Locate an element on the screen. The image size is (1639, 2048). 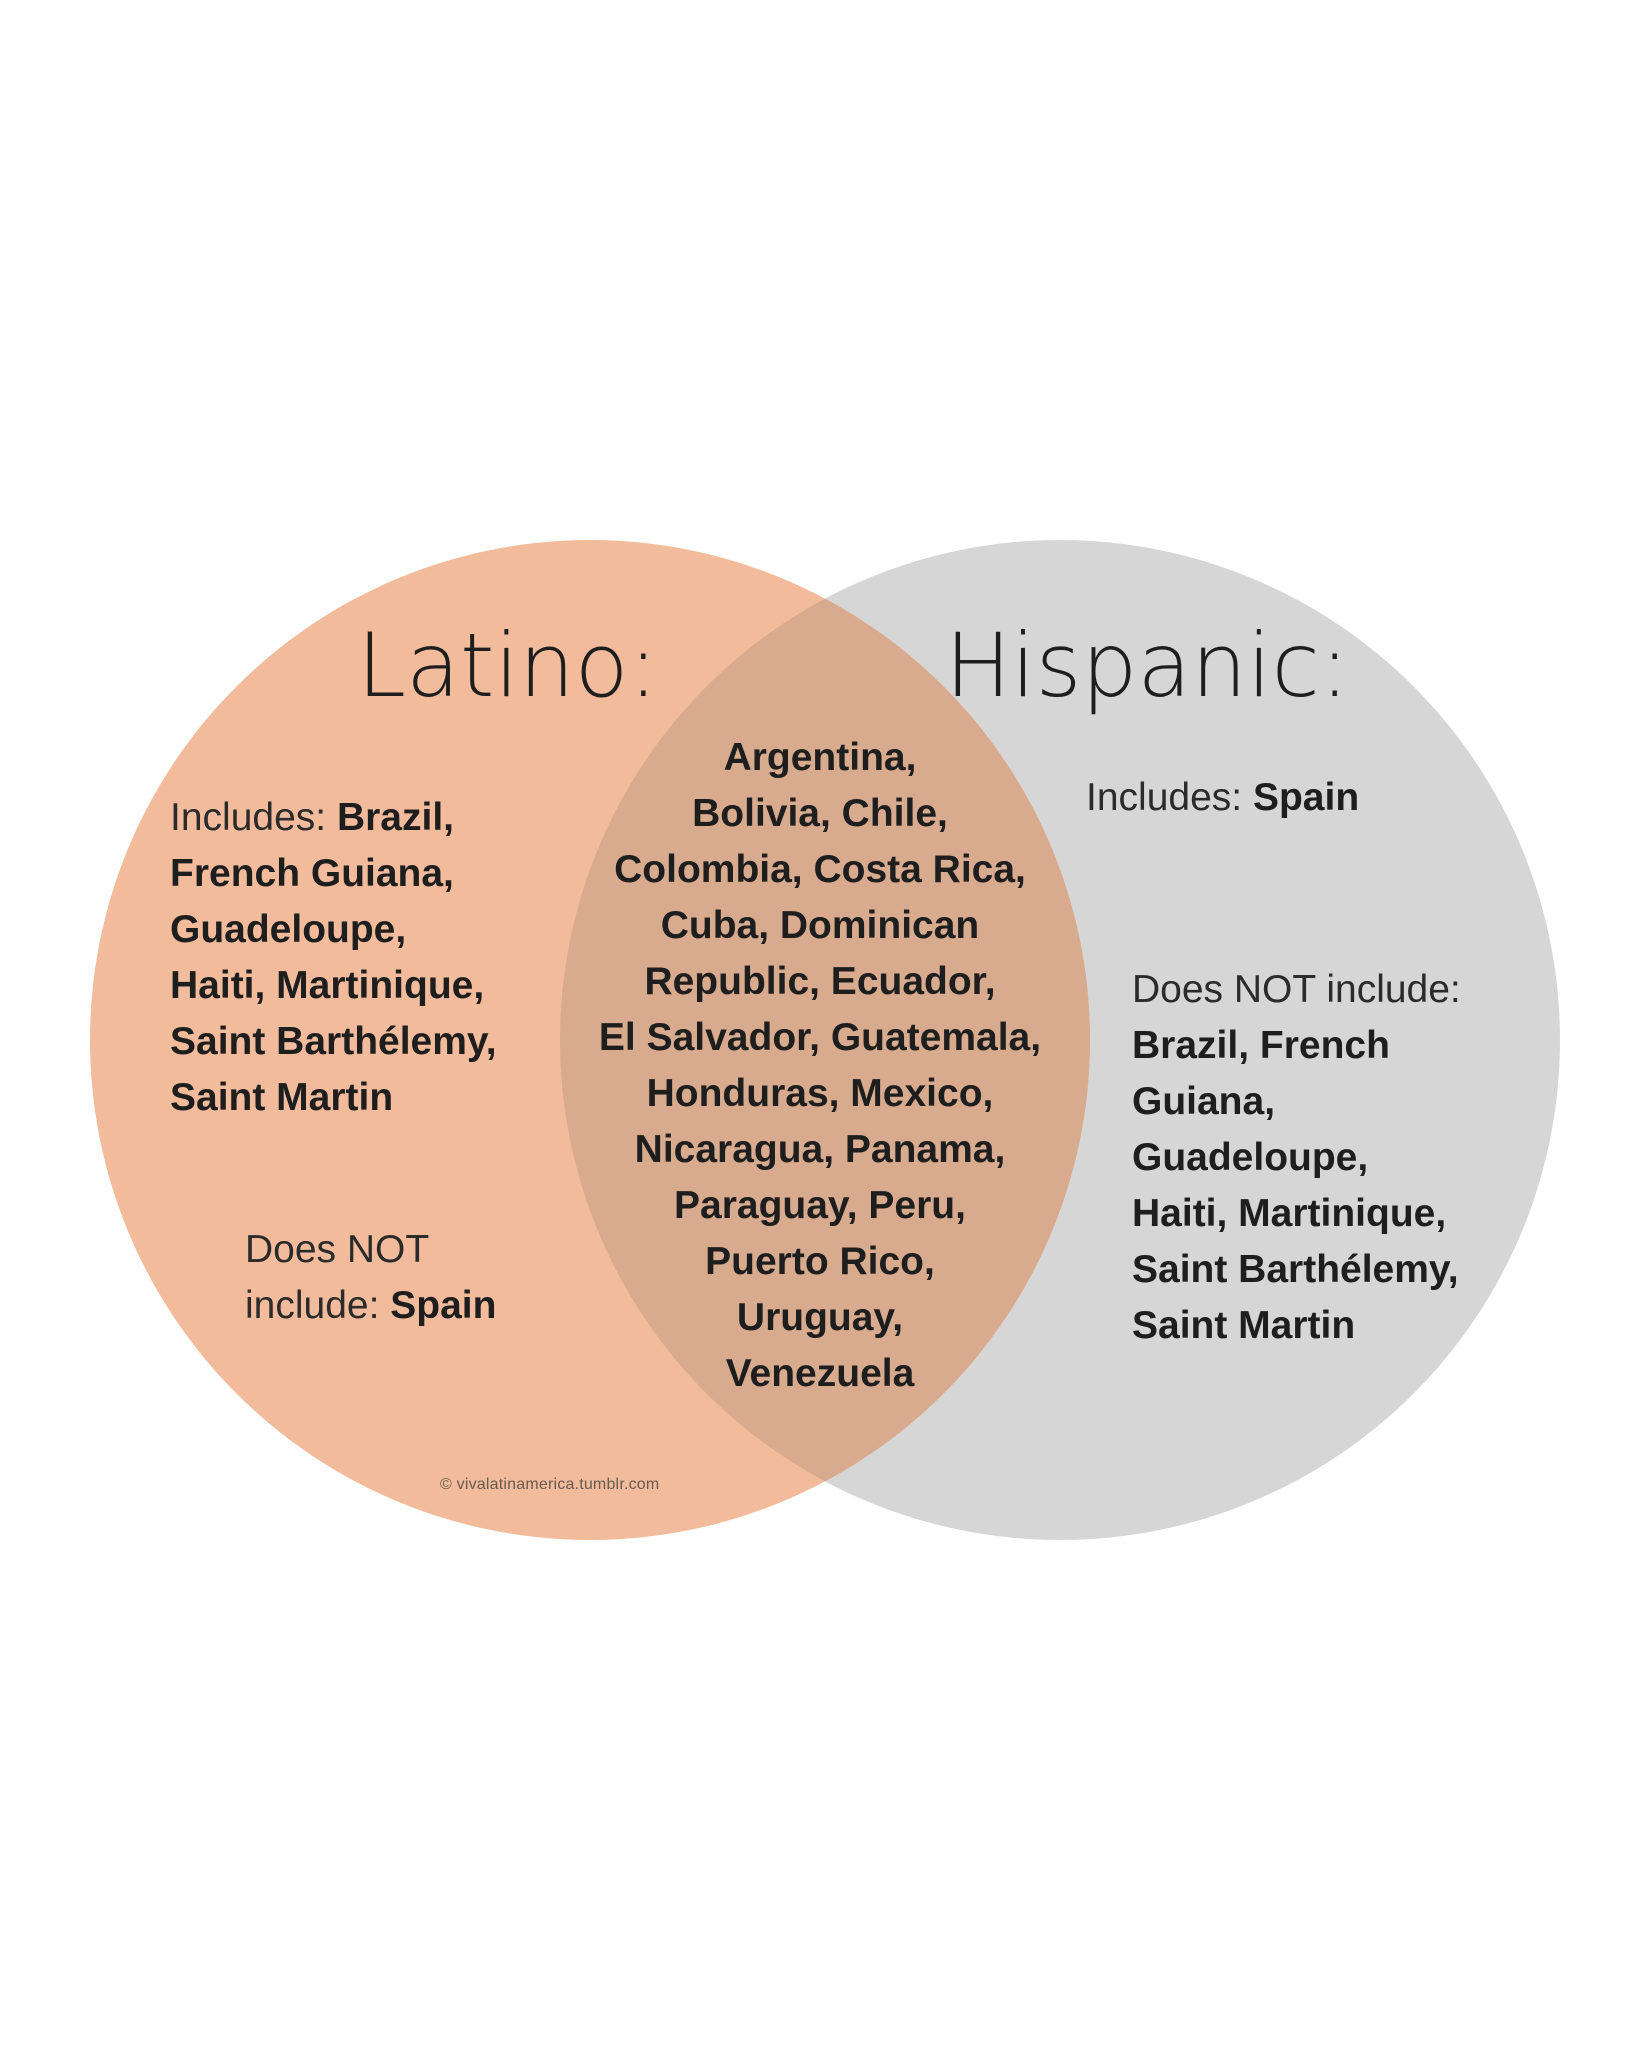
hispanic-excludes-label: Does NOT include: is located at coordinates (1296, 989).